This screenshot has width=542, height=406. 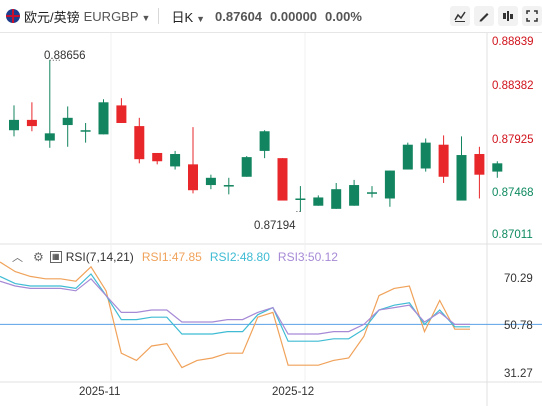 I want to click on fullscreen-icon, so click(x=532, y=16).